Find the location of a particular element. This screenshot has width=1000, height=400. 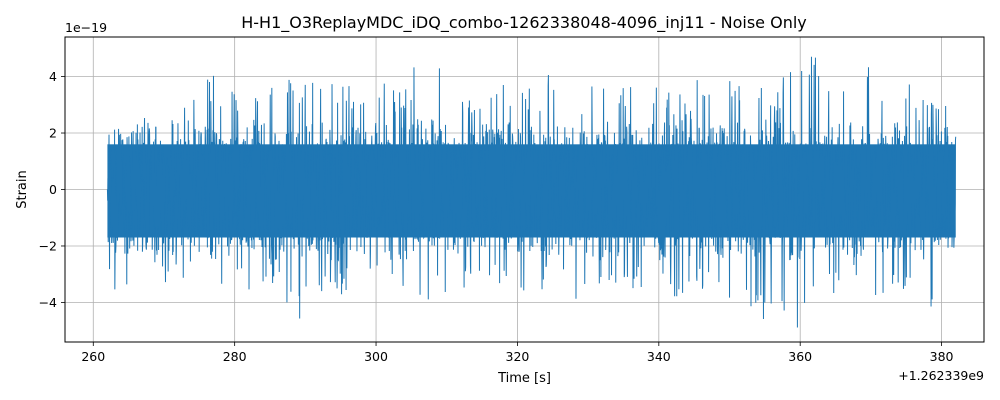

x-offset-label: +1.262339e9 is located at coordinates (941, 375).